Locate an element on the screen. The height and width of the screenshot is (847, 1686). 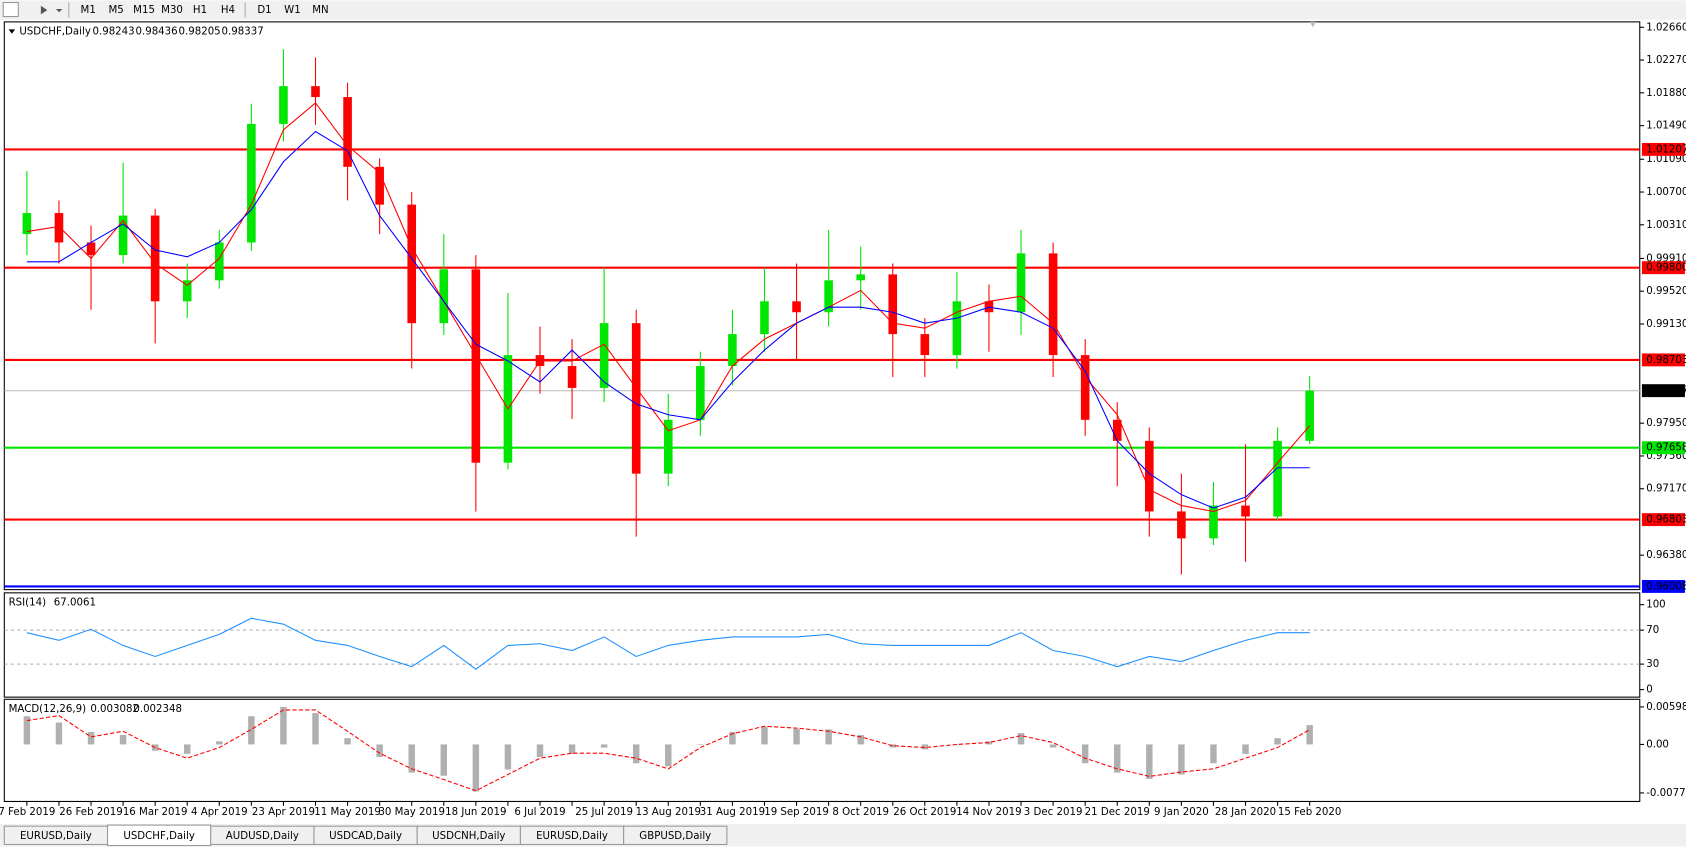
y-tick-label: 30 is located at coordinates (1652, 664).